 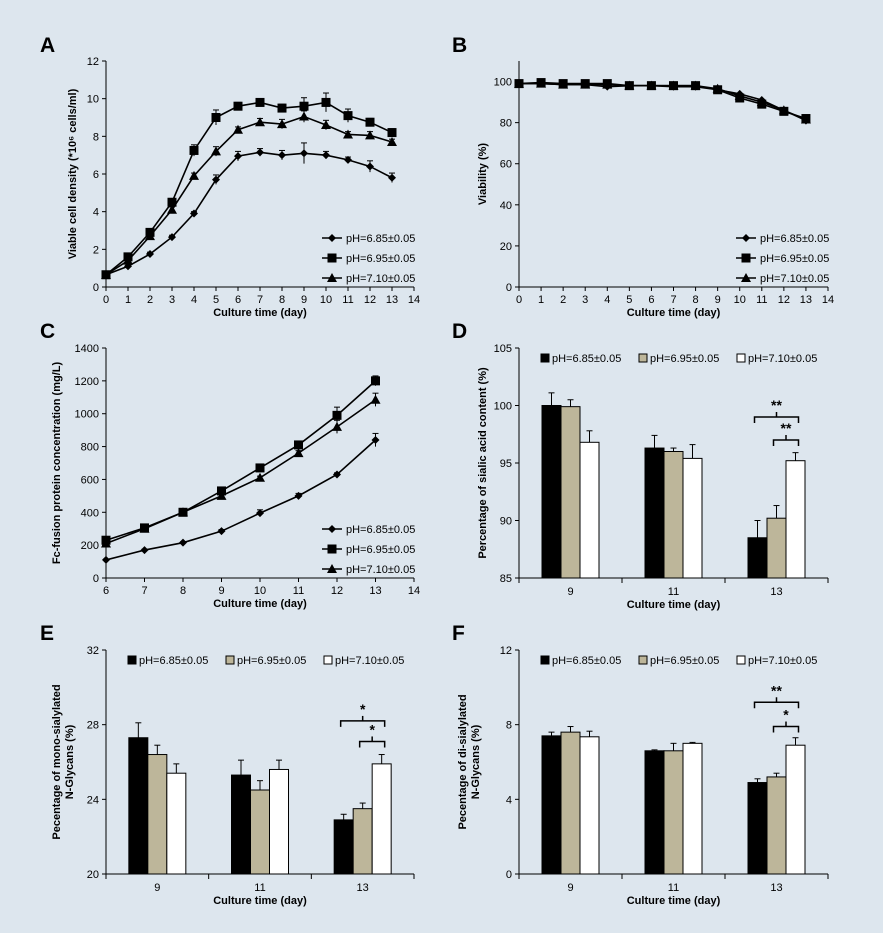 I want to click on significance-bracket: **, so click(x=786, y=433).